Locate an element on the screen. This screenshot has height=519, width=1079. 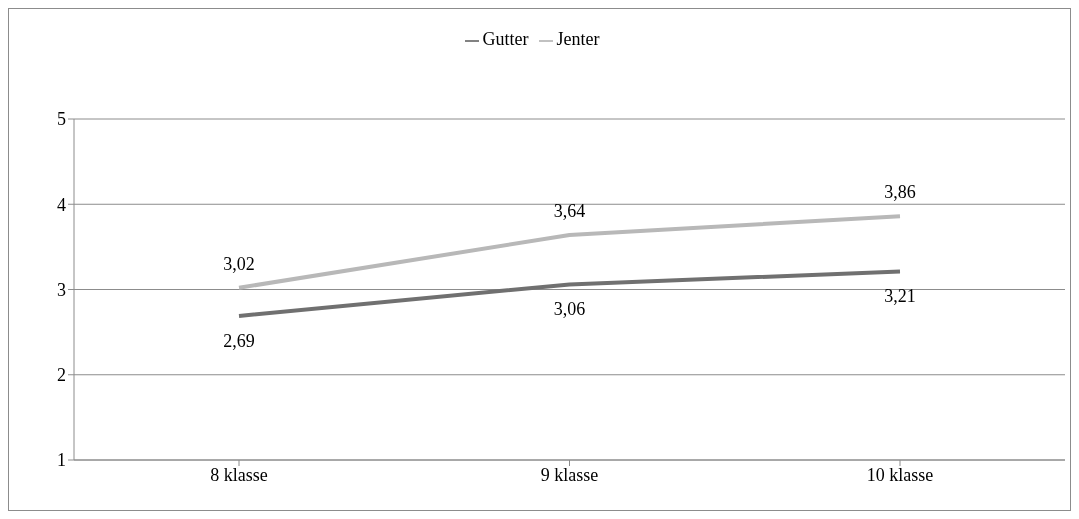
x-tick-label: 10 klasse is located at coordinates (900, 474).